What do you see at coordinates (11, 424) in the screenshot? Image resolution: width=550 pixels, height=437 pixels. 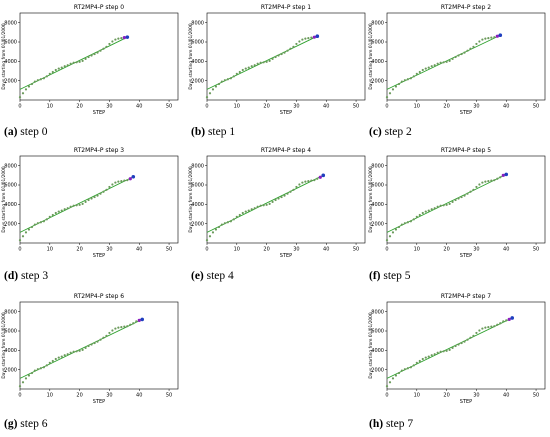 I see `caption-letter: (g)` at bounding box center [11, 424].